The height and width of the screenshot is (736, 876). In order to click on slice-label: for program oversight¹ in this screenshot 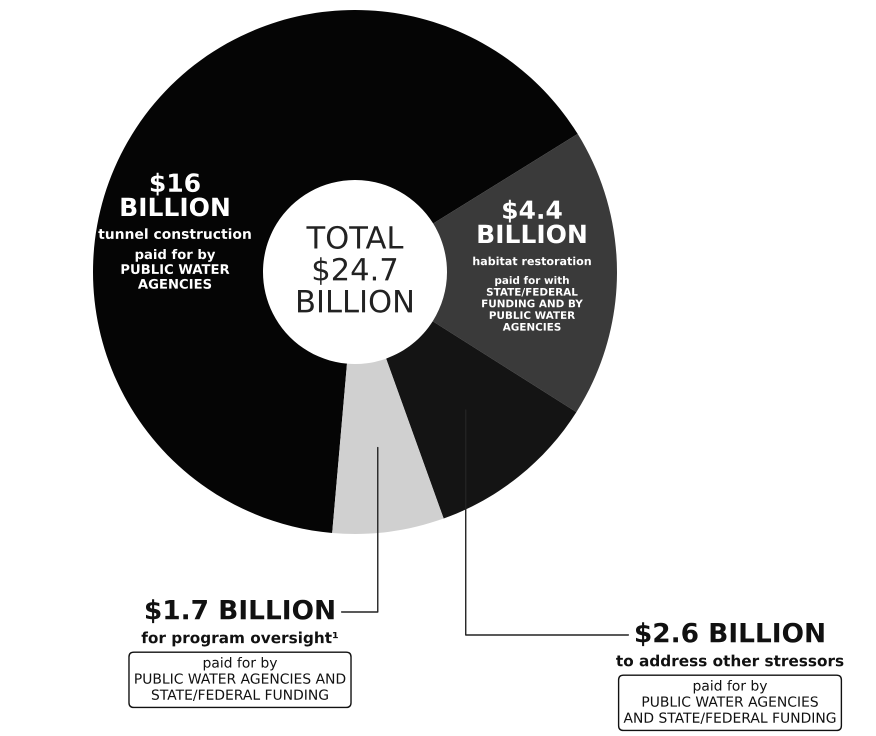, I will do `click(240, 639)`.